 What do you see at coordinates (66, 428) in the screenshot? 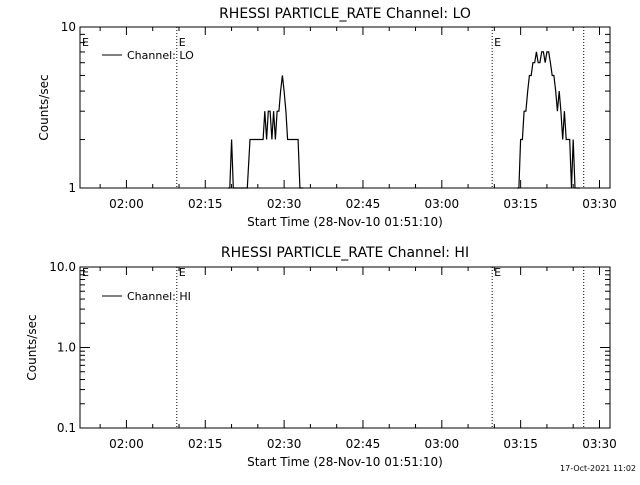
I see `y-tick-label: 0.1` at bounding box center [66, 428].